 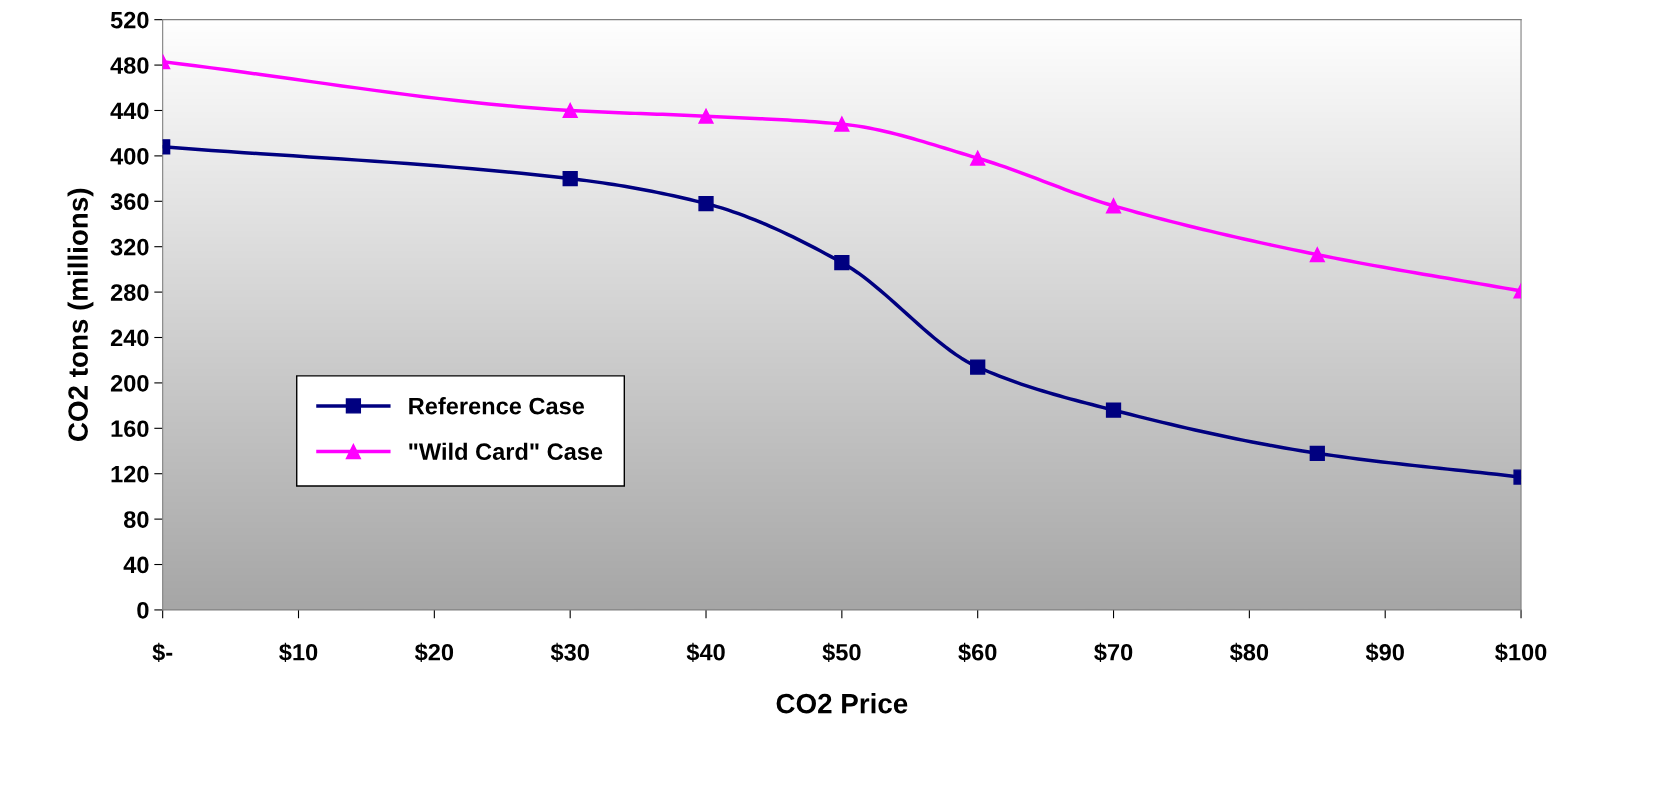 What do you see at coordinates (841, 652) in the screenshot?
I see `x-tick-label: $50` at bounding box center [841, 652].